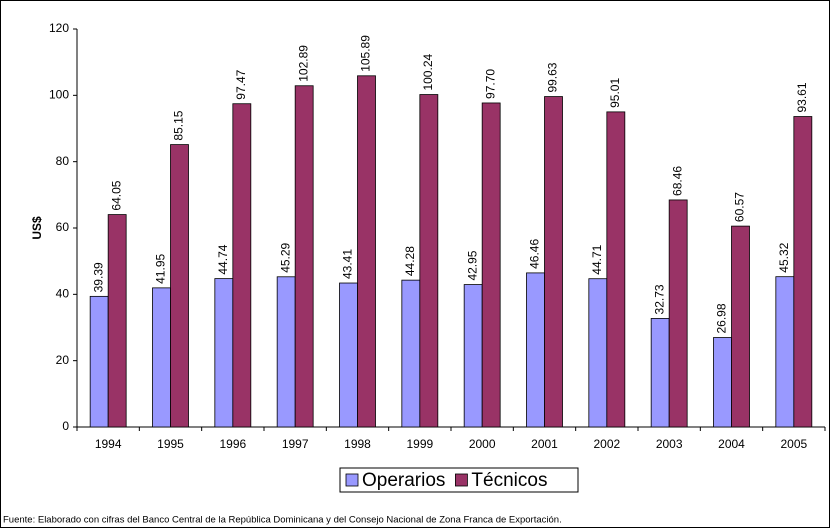 Image resolution: width=831 pixels, height=529 pixels. I want to click on x-tick-label: 1996, so click(232, 444).